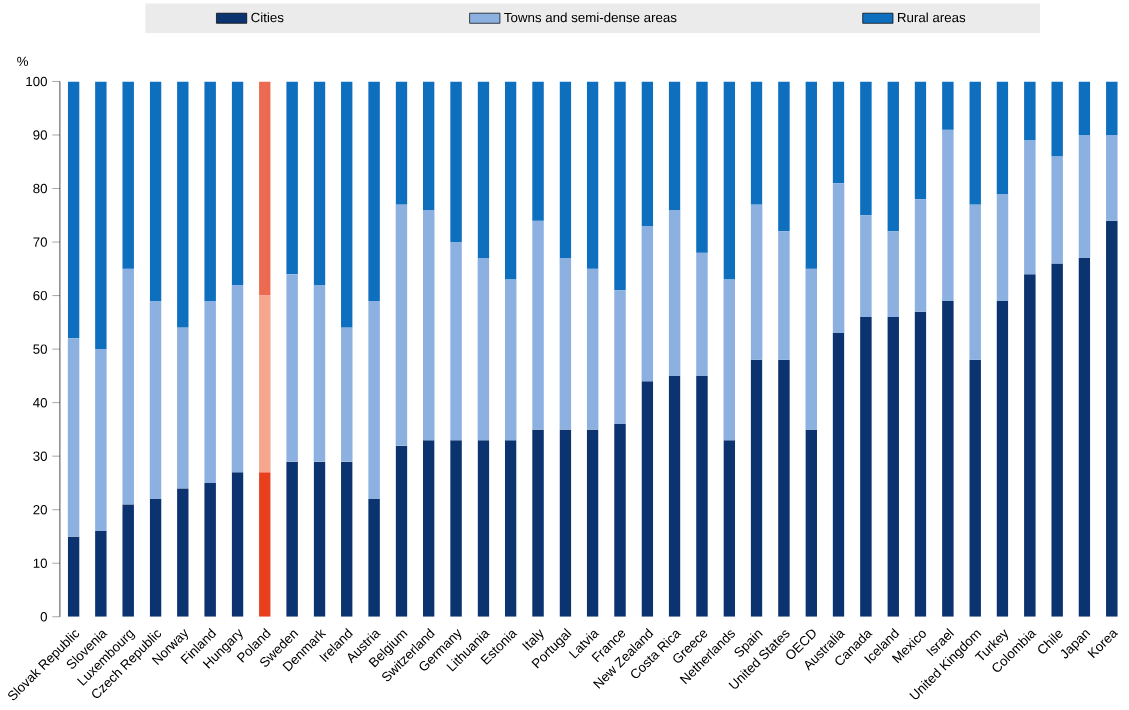  I want to click on y-tick-label: 10, so click(40, 563).